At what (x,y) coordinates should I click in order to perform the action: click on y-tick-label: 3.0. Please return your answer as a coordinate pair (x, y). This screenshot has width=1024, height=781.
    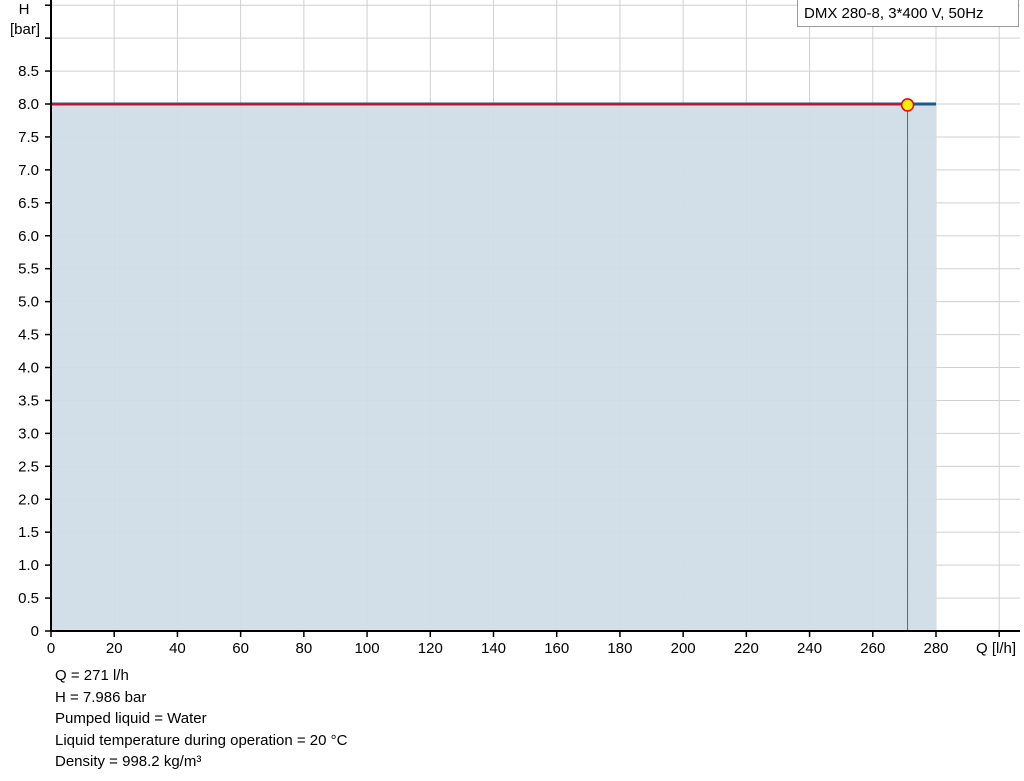
    Looking at the image, I should click on (28, 433).